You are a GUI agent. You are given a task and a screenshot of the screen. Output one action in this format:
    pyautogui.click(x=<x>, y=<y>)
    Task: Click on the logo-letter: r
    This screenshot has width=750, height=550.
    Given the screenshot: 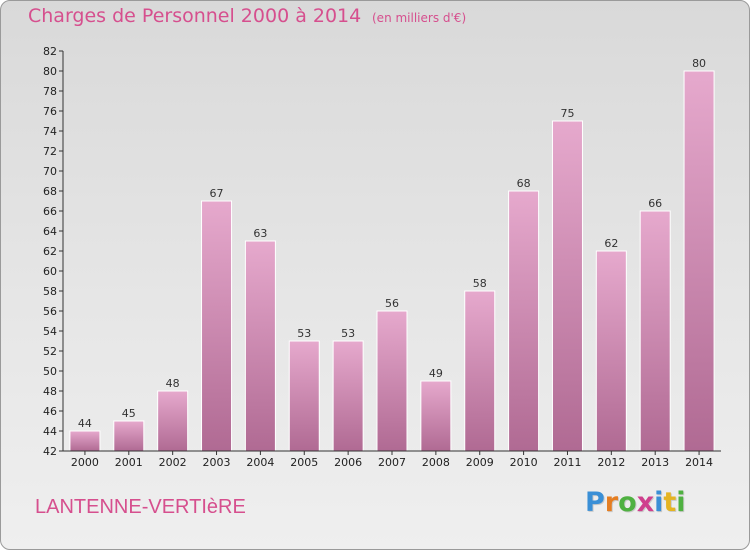 What is the action you would take?
    pyautogui.click(x=611, y=502)
    